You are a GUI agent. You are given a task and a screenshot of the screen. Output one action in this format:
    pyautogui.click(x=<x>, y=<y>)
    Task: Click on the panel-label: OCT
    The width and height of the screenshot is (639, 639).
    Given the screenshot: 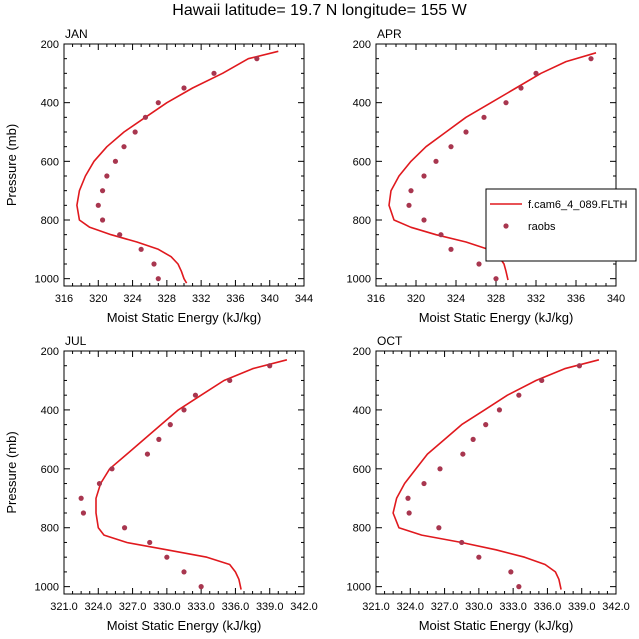 What is the action you would take?
    pyautogui.click(x=390, y=341)
    